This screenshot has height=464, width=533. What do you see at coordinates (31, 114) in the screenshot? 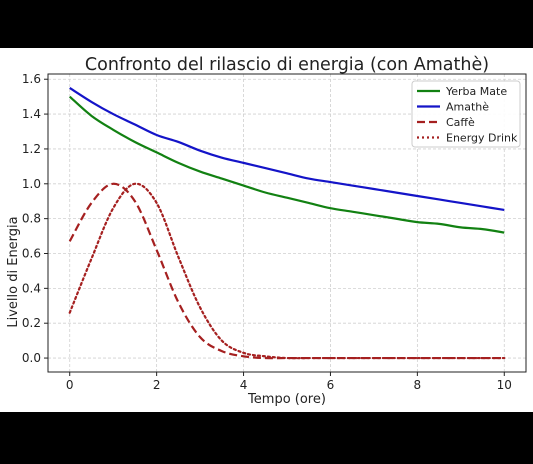
I see `y-tick-label: 1.4` at bounding box center [31, 114].